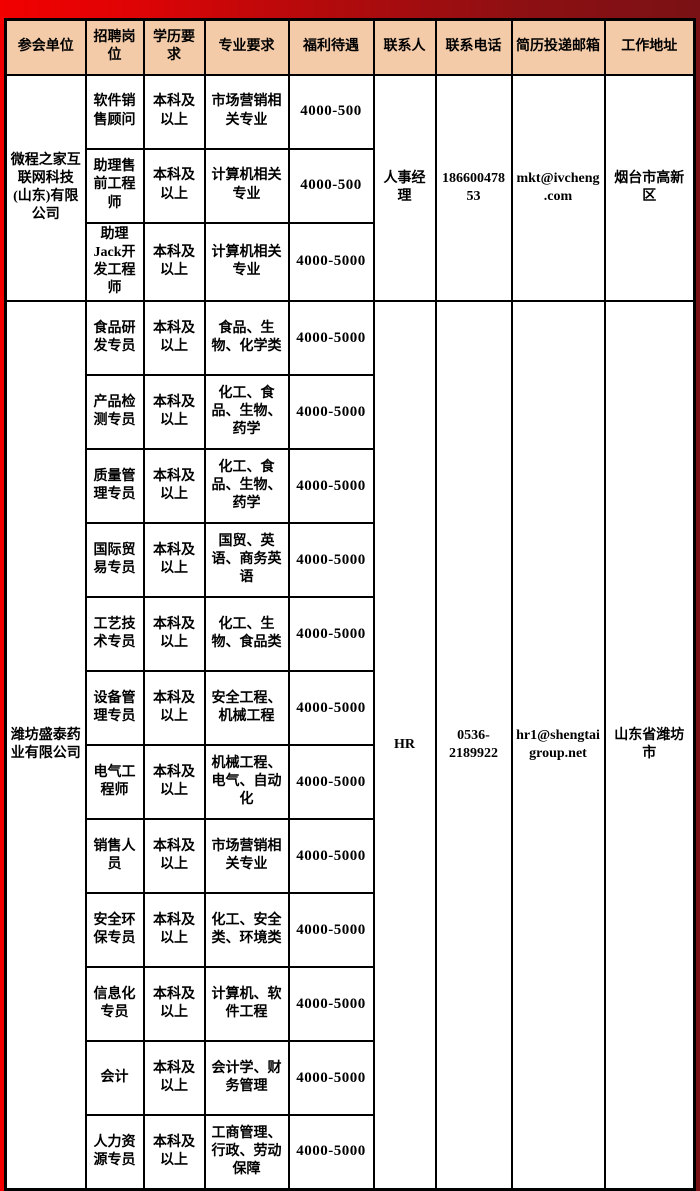  What do you see at coordinates (114, 782) in the screenshot?
I see `position-cell: 电气工程师` at bounding box center [114, 782].